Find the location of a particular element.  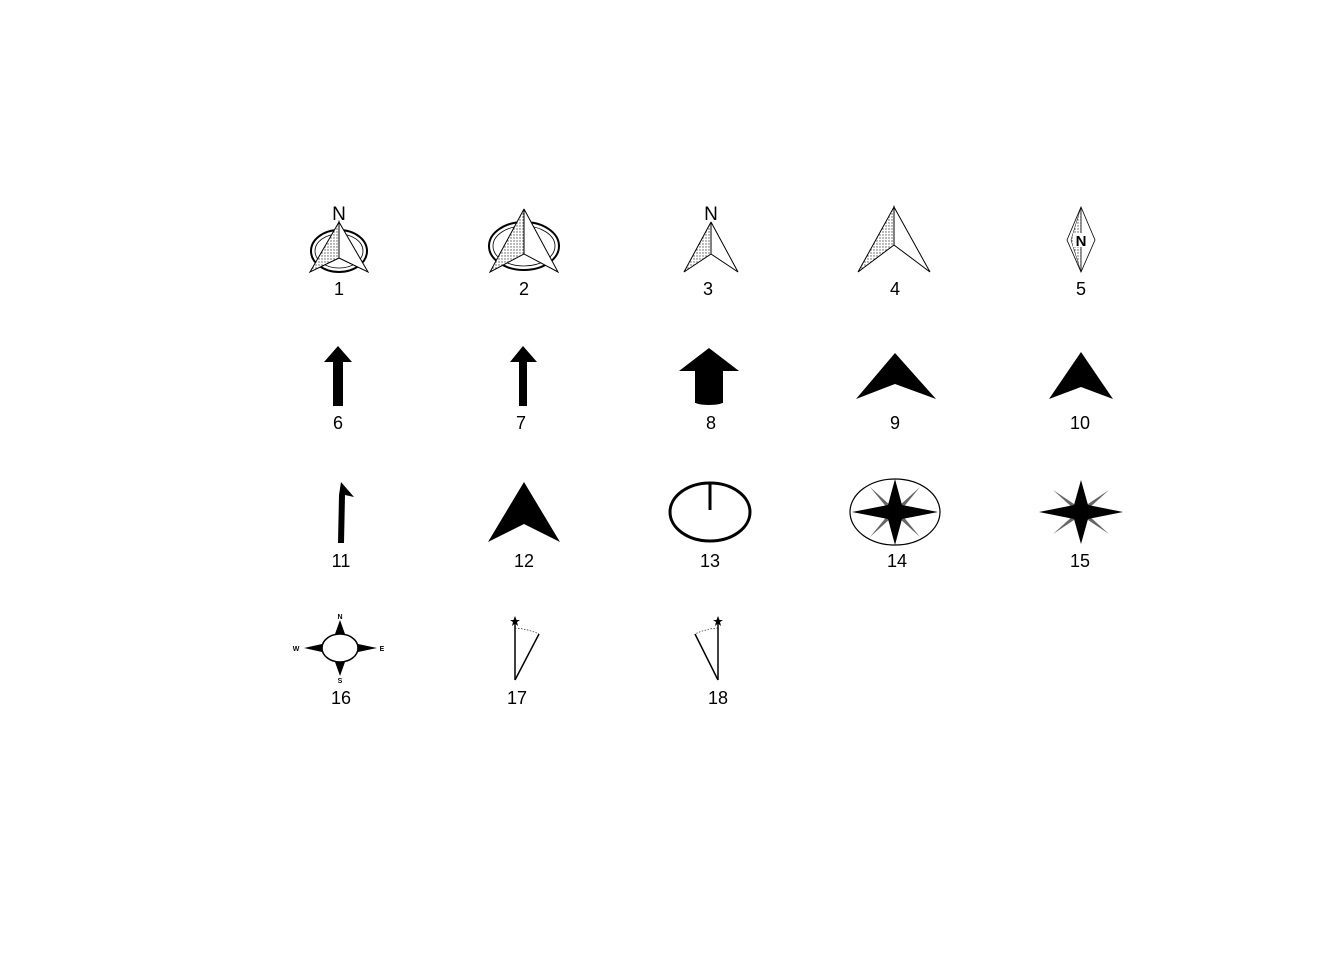

symbol-number: 7 is located at coordinates (521, 423).